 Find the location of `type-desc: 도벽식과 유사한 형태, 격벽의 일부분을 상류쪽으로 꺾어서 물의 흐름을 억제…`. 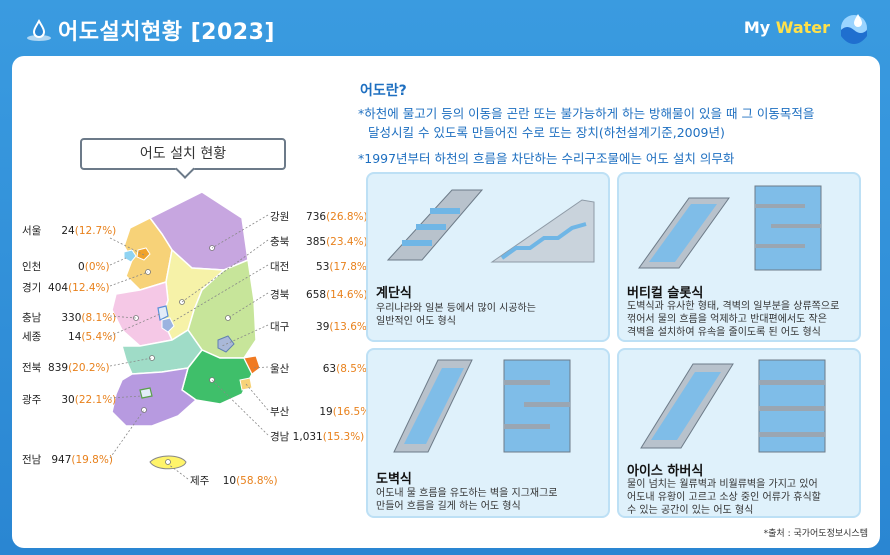

type-desc: 도벽식과 유사한 형태, 격벽의 일부분을 상류쪽으로 꺾어서 물의 흐름을 억제… is located at coordinates (733, 319).